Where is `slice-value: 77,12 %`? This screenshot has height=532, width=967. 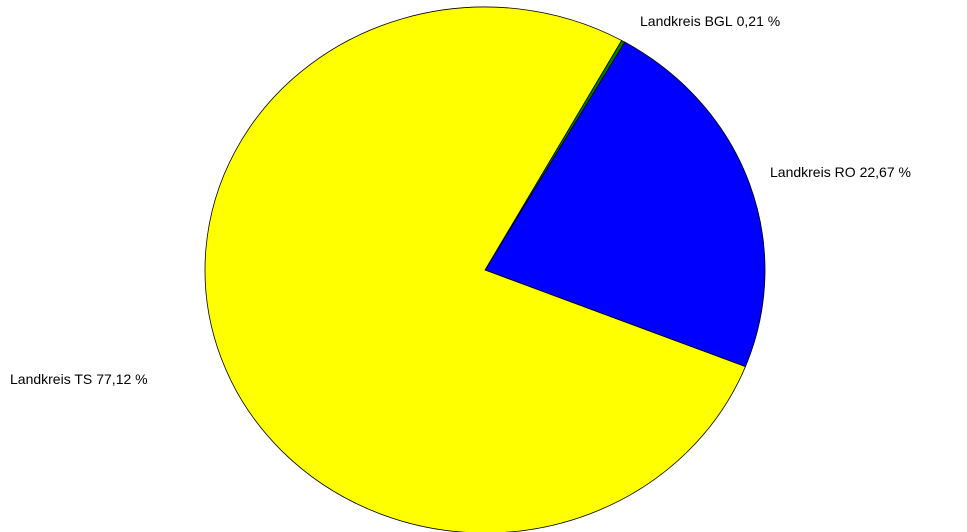 slice-value: 77,12 % is located at coordinates (121, 379).